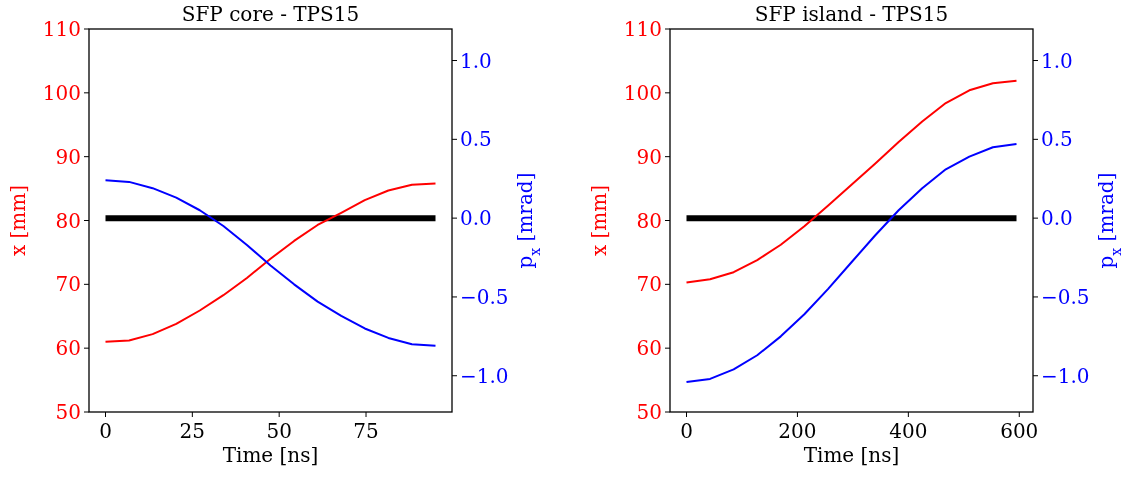  What do you see at coordinates (851, 14) in the screenshot?
I see `chart-title: SFP island - TPS15` at bounding box center [851, 14].